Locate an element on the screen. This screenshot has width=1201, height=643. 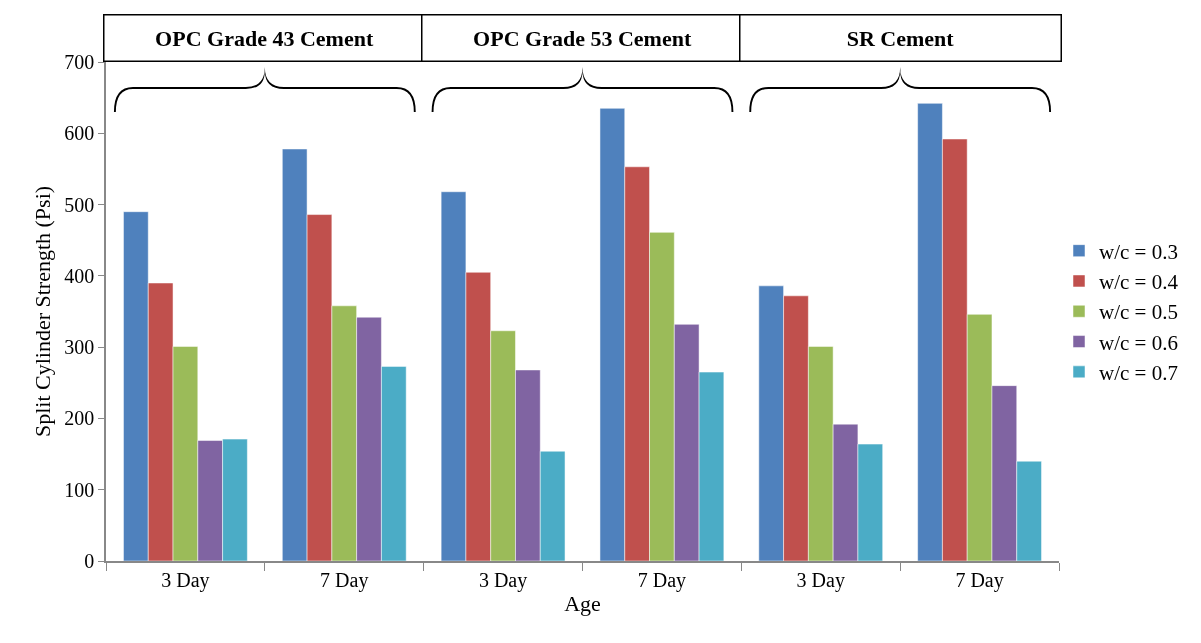
legend-label: w/c = 0.4 is located at coordinates (1139, 282).